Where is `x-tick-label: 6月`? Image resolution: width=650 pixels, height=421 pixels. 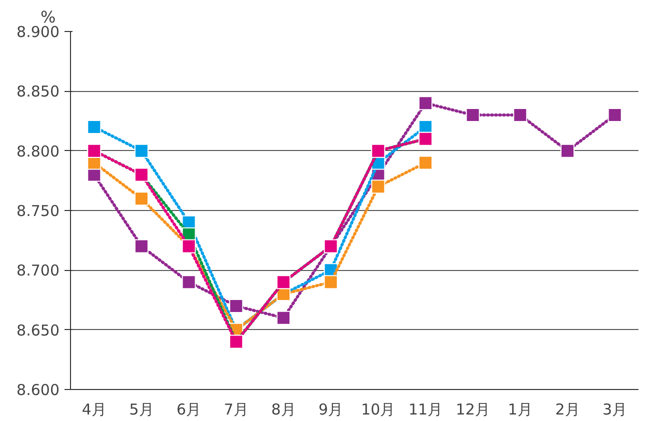 x-tick-label: 6月 is located at coordinates (189, 409).